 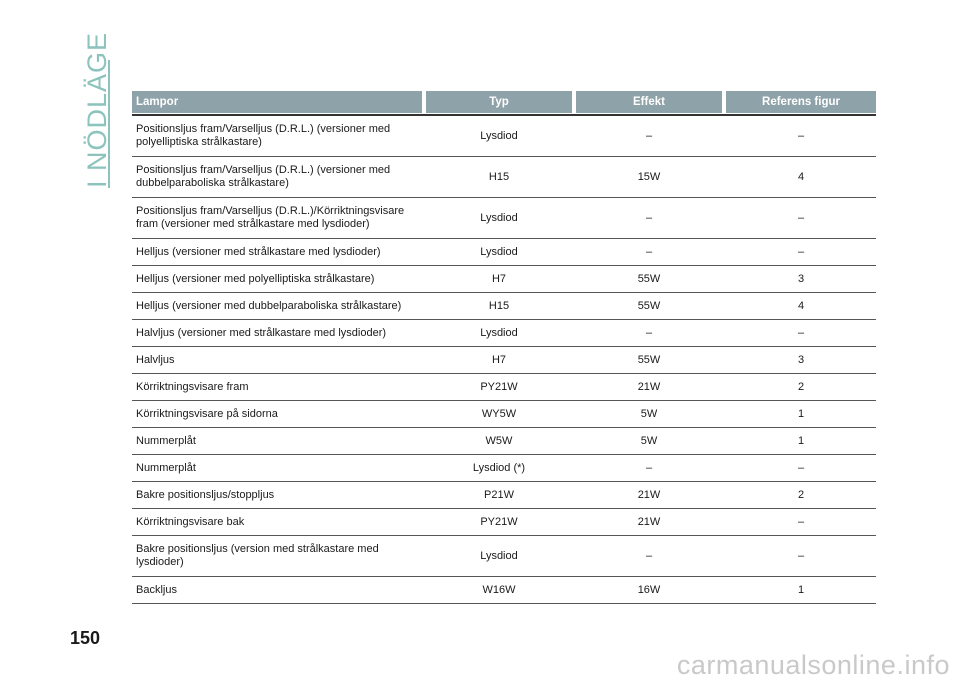 I want to click on table-row: Körriktningsvisare bak PY21W 21W –, so click(x=504, y=522).